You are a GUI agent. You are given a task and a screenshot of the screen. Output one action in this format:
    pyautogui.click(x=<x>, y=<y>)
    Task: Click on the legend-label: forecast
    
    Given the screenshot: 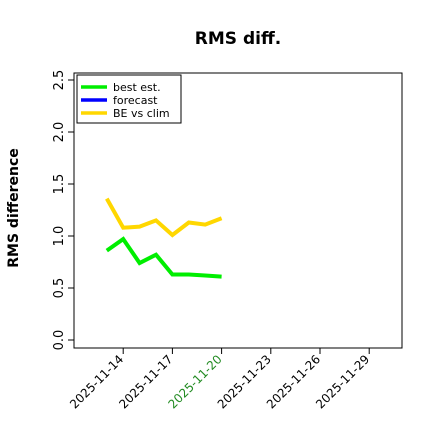 What is the action you would take?
    pyautogui.click(x=135, y=100)
    